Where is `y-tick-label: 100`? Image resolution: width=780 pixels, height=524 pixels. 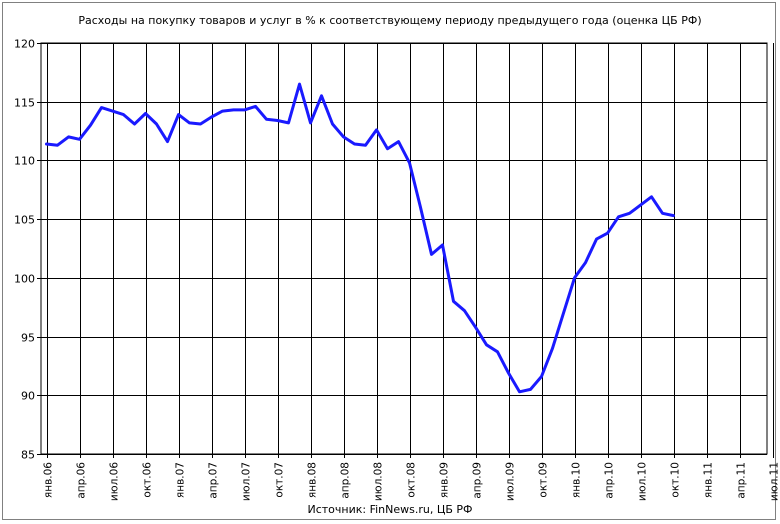 y-tick-label: 100 is located at coordinates (24, 279).